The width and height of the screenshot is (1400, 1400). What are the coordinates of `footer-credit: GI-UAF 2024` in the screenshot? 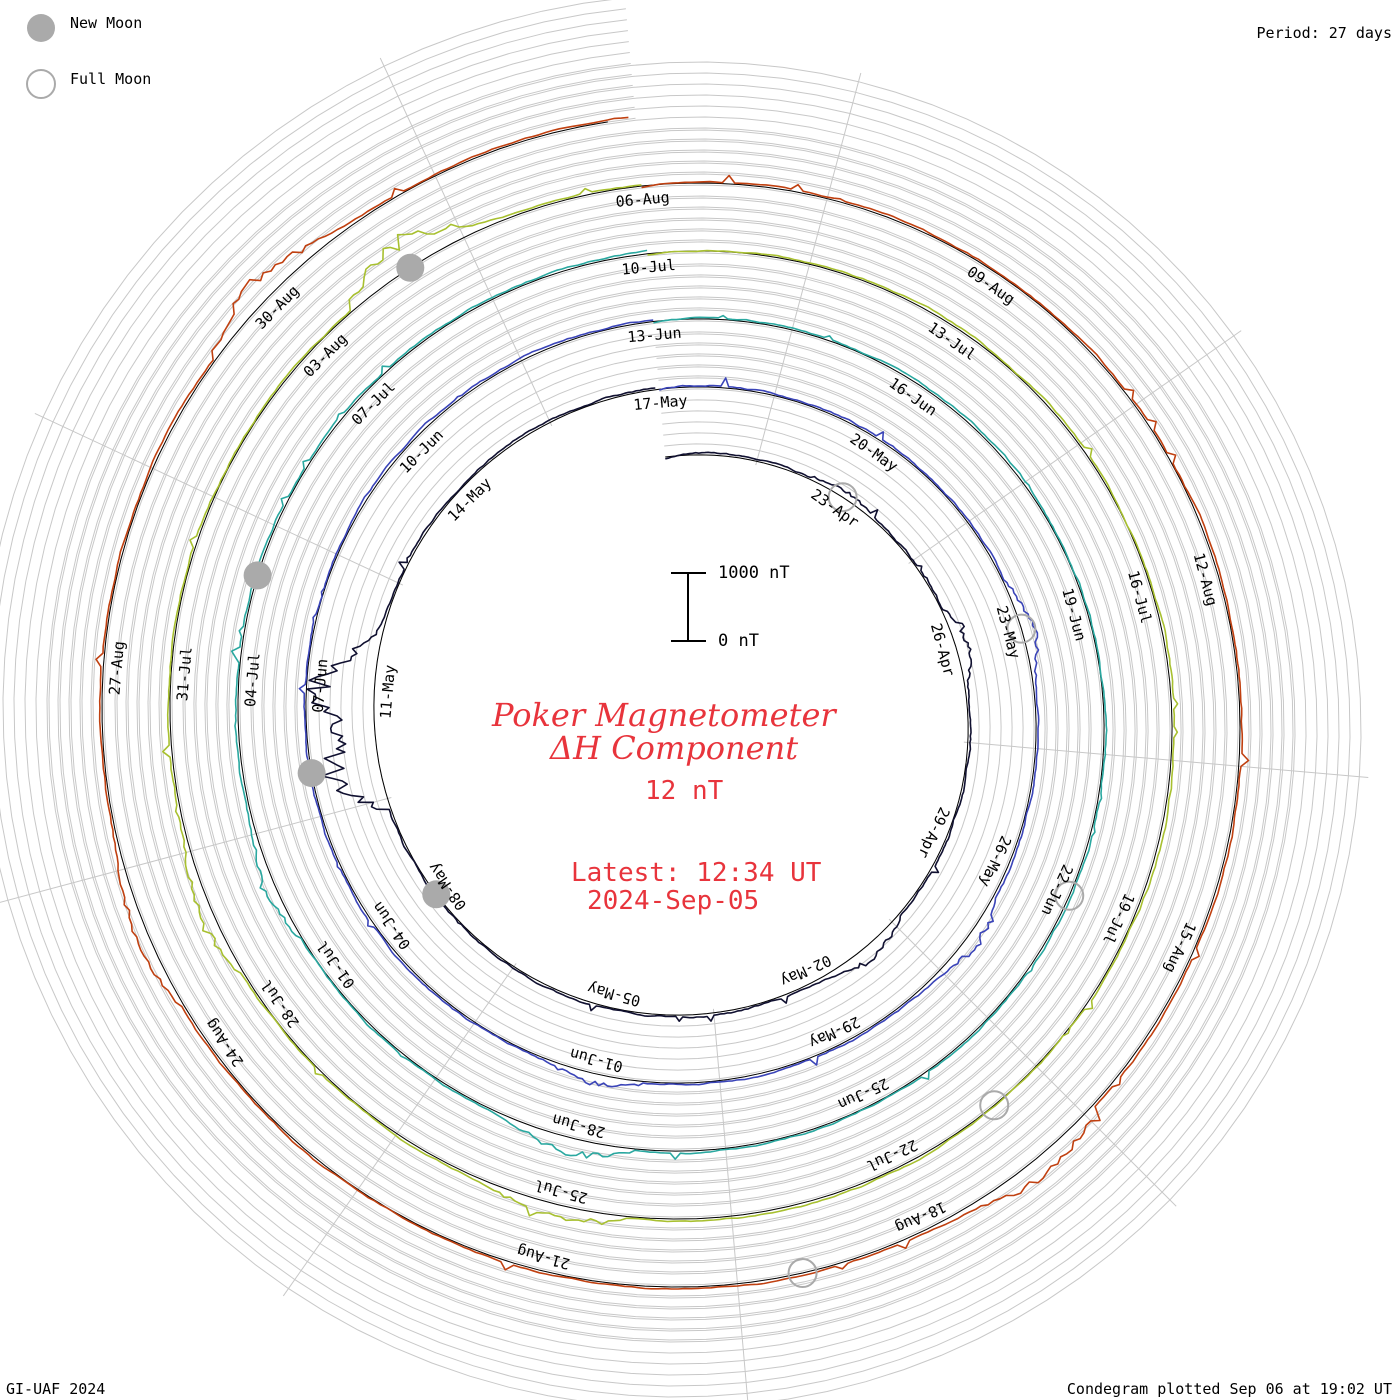 It's located at (56, 1389).